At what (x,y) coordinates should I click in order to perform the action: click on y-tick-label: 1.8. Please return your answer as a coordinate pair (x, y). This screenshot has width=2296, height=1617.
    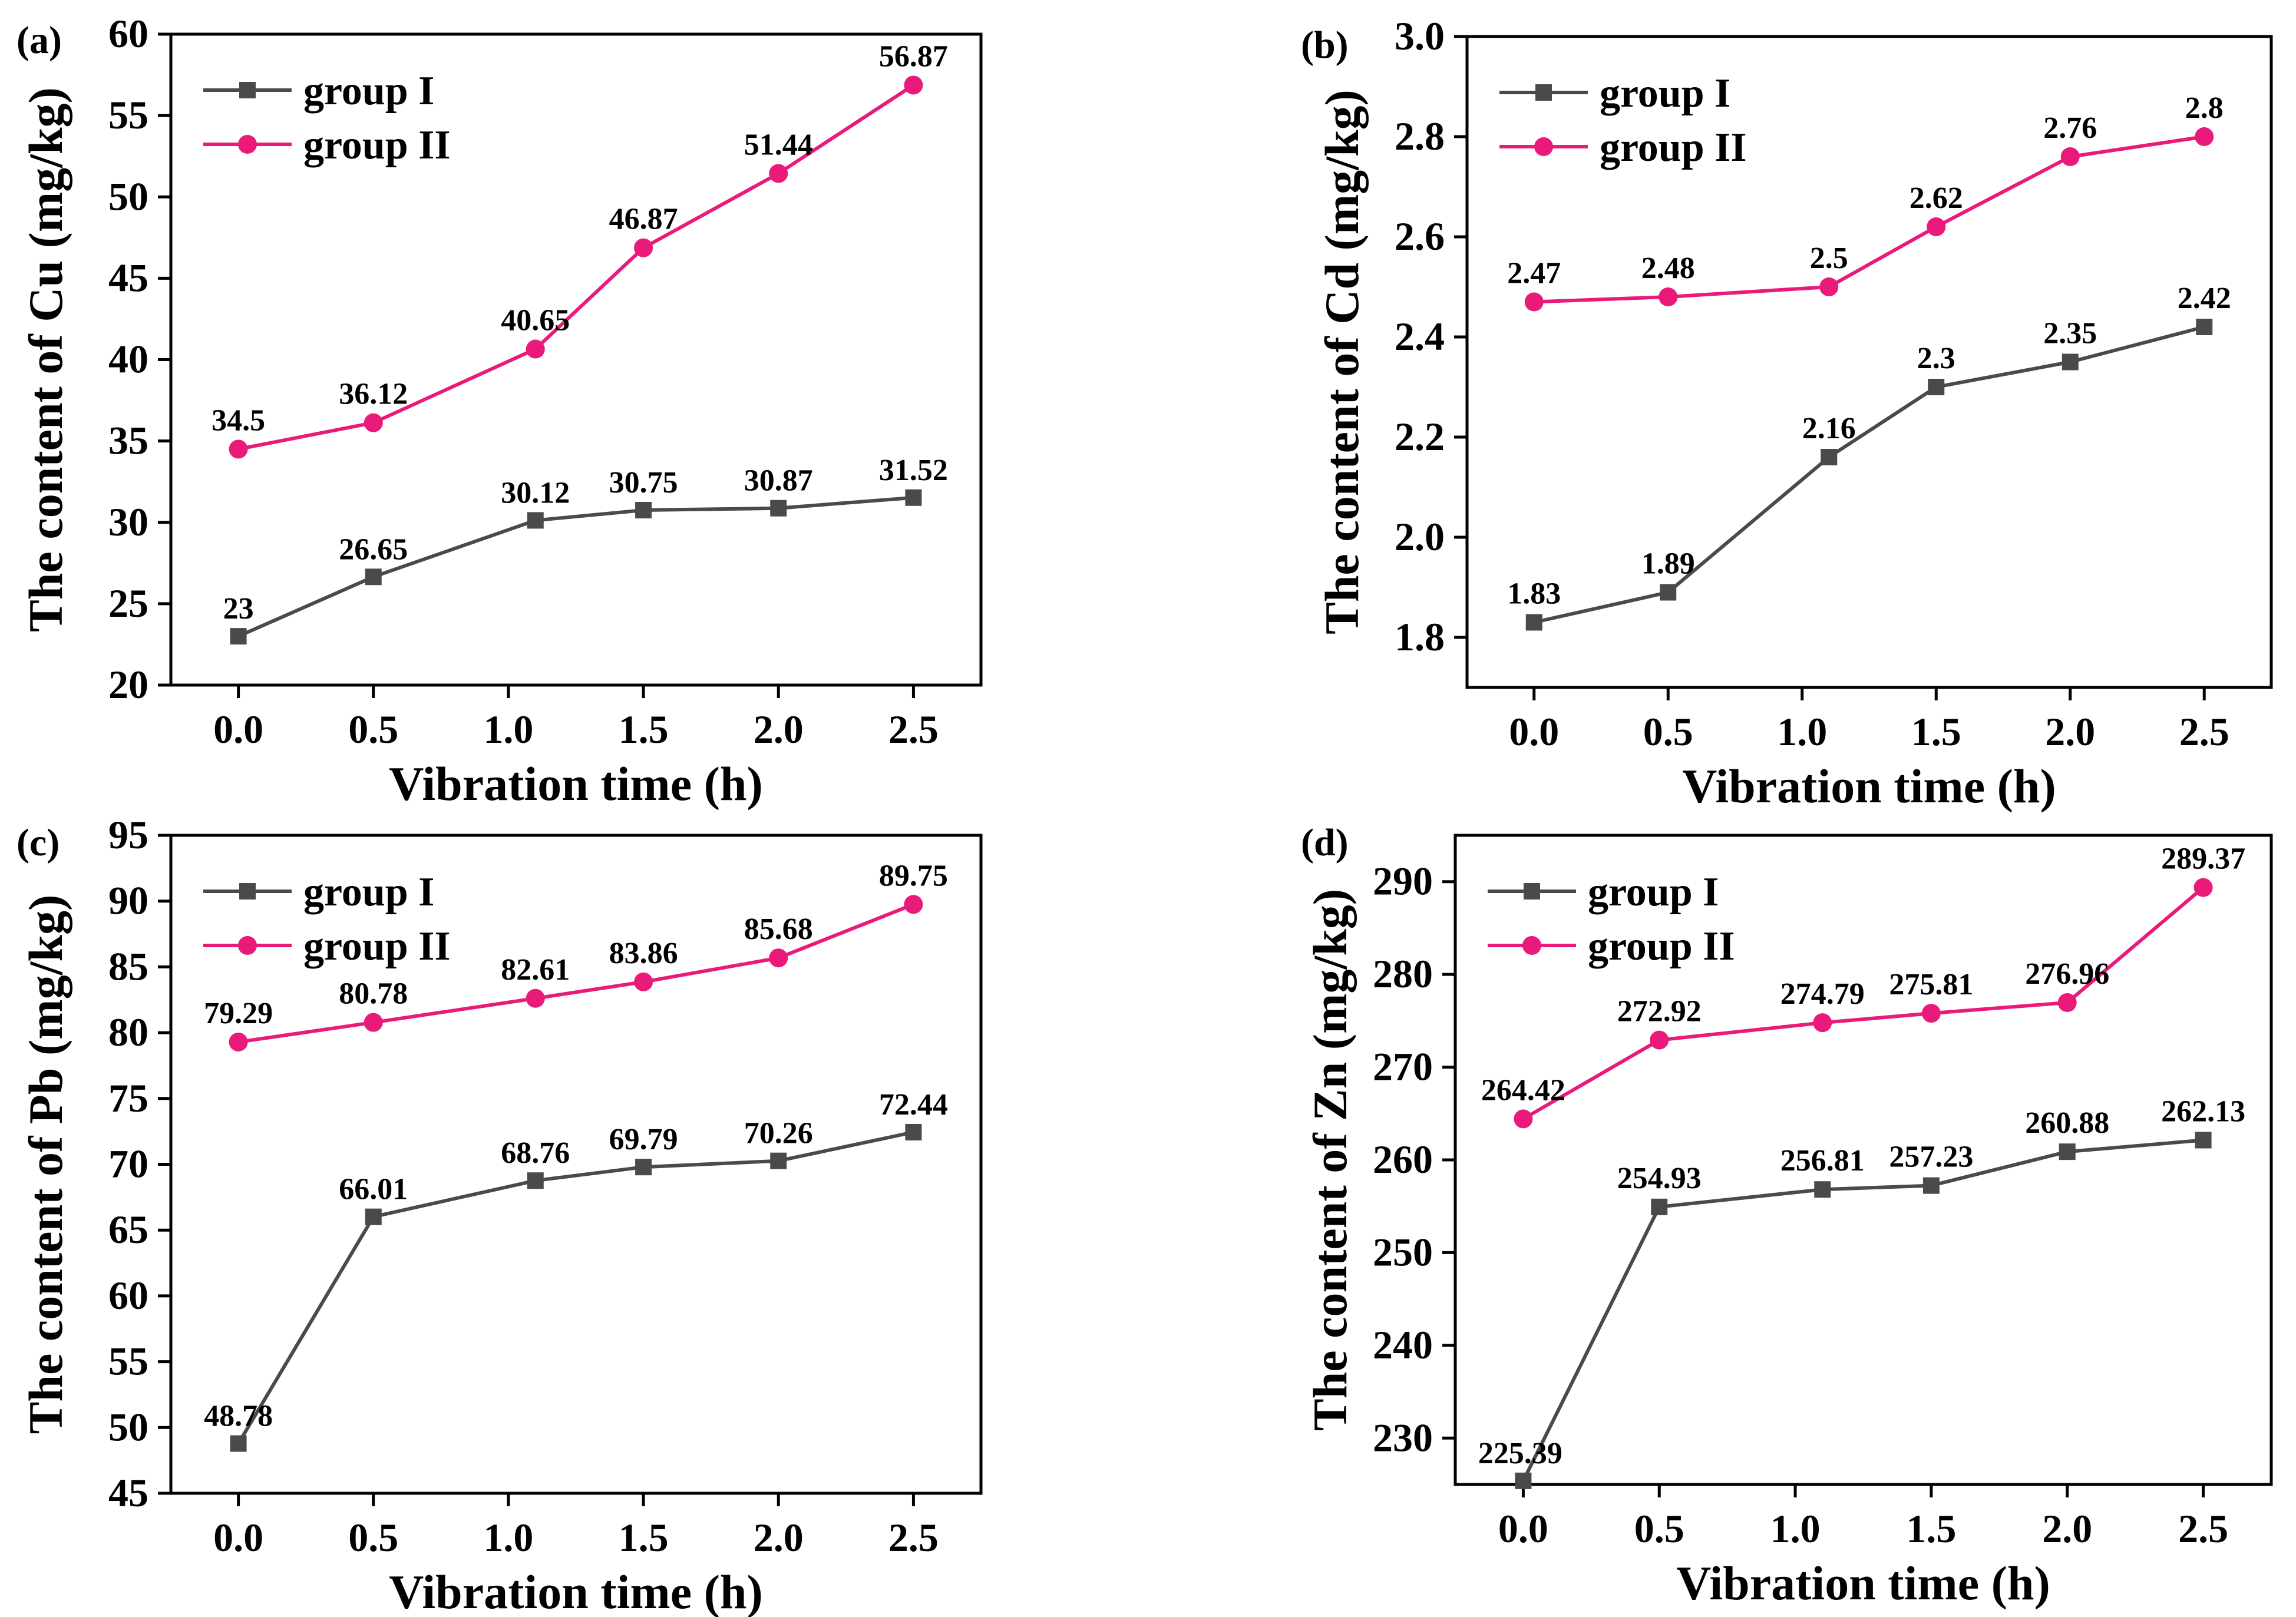
    Looking at the image, I should click on (1420, 636).